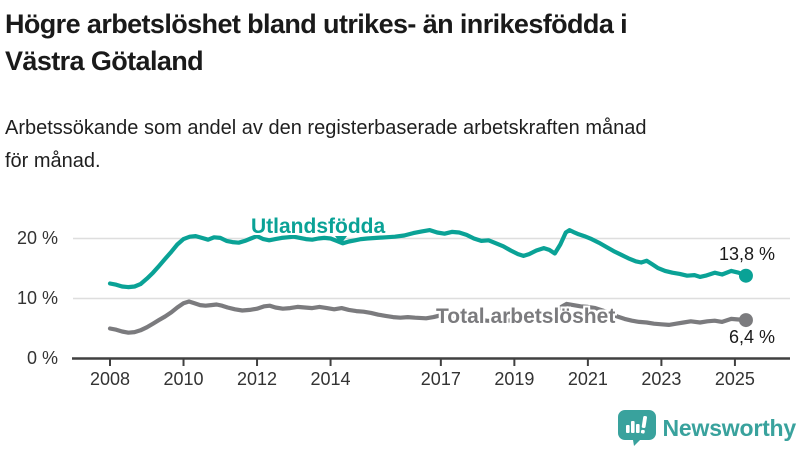  I want to click on x-tick-label: 2021, so click(587, 379).